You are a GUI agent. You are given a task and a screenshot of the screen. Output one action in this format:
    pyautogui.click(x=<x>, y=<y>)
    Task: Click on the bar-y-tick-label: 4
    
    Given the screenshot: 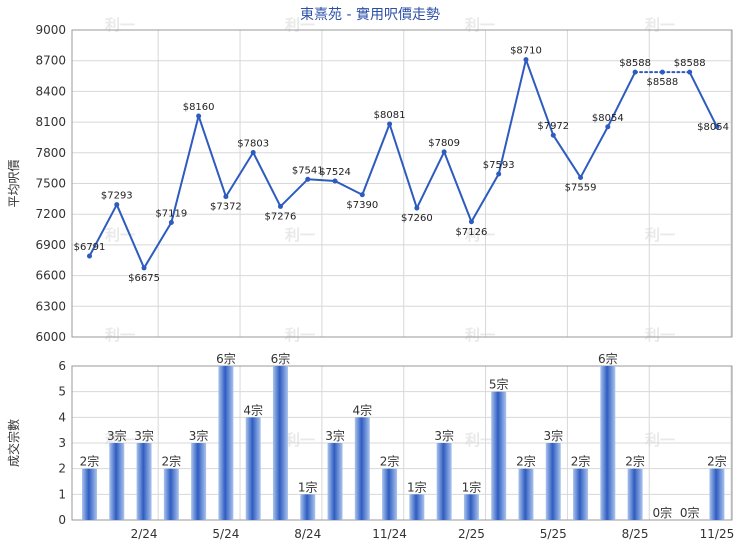 What is the action you would take?
    pyautogui.click(x=62, y=417)
    